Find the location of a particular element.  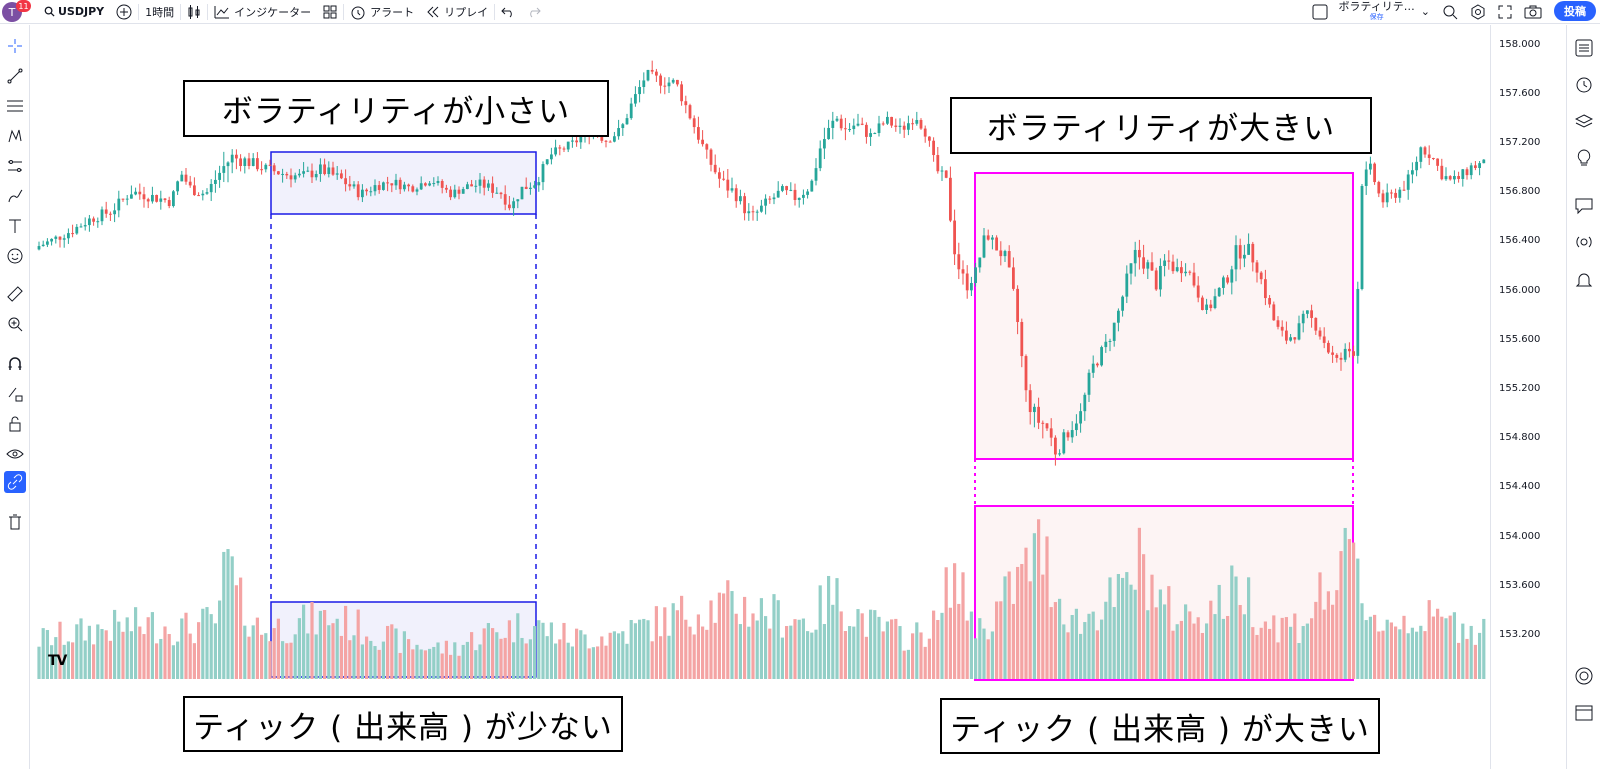

layout-select: ボラティリテ… 保存 ⌄ is located at coordinates (1371, 12).